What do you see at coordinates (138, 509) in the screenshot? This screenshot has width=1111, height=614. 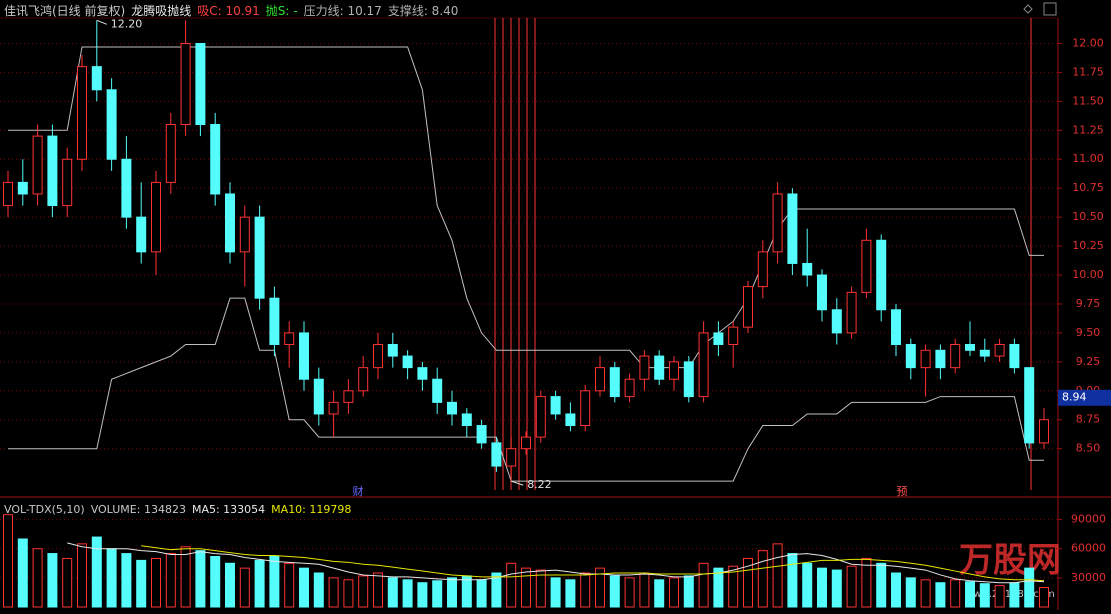 I see `volume-label: VOLUME: 134823` at bounding box center [138, 509].